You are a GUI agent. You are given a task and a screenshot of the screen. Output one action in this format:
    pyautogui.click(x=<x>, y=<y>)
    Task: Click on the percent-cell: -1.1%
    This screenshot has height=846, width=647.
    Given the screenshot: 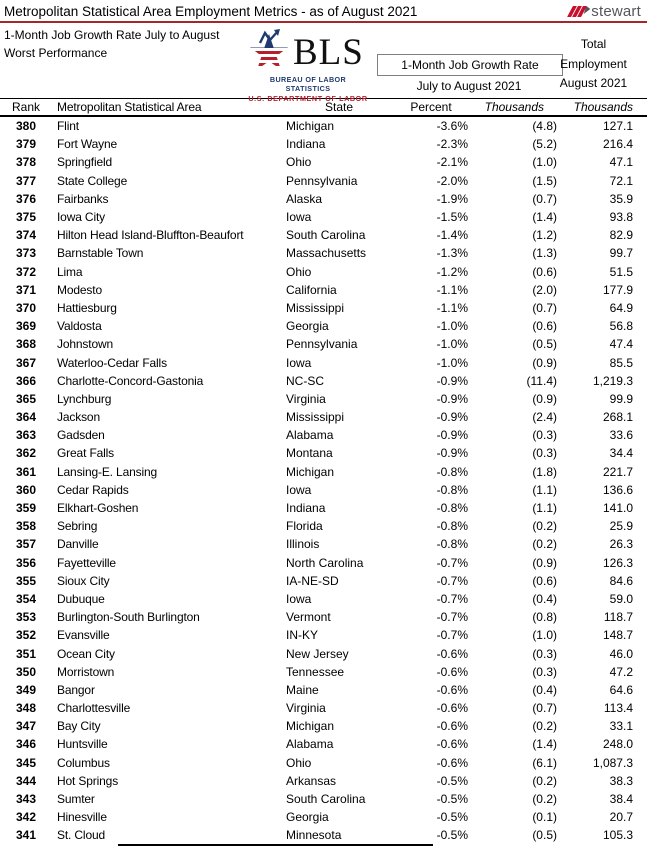 What is the action you would take?
    pyautogui.click(x=452, y=289)
    